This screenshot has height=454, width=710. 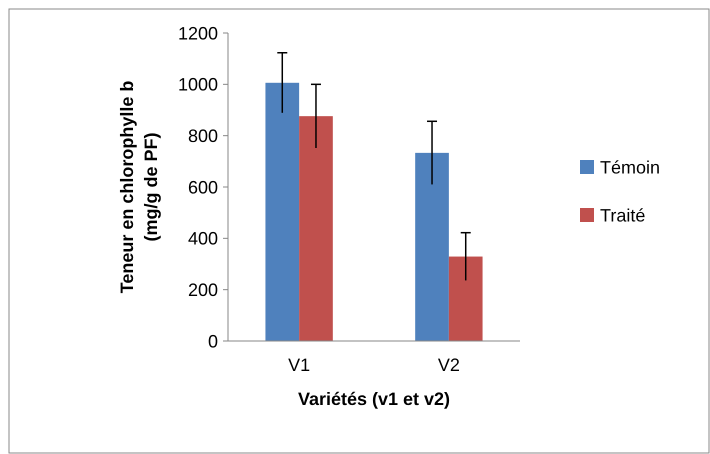 I want to click on x-tick-label: V2, so click(x=449, y=365).